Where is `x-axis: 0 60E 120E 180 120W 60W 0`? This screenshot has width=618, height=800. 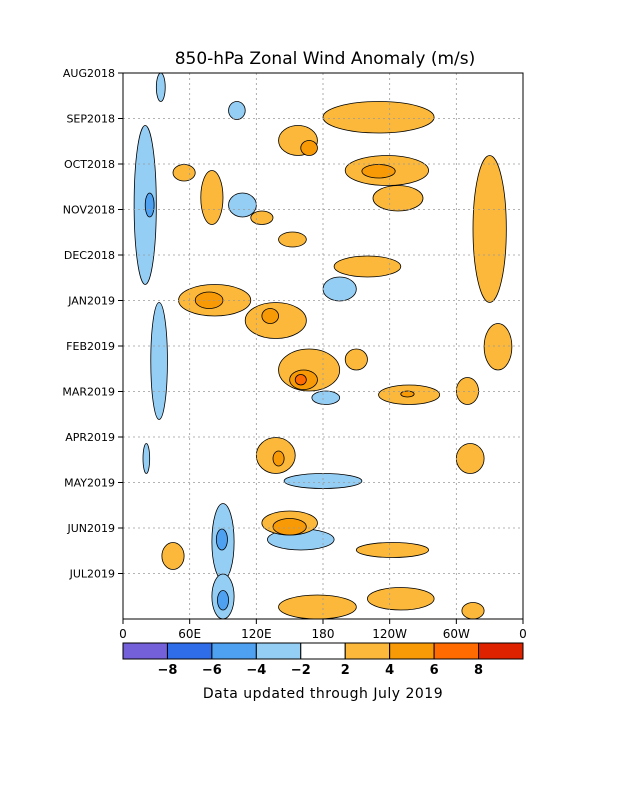 x-axis: 0 60E 120E 180 120W 60W 0 is located at coordinates (323, 630).